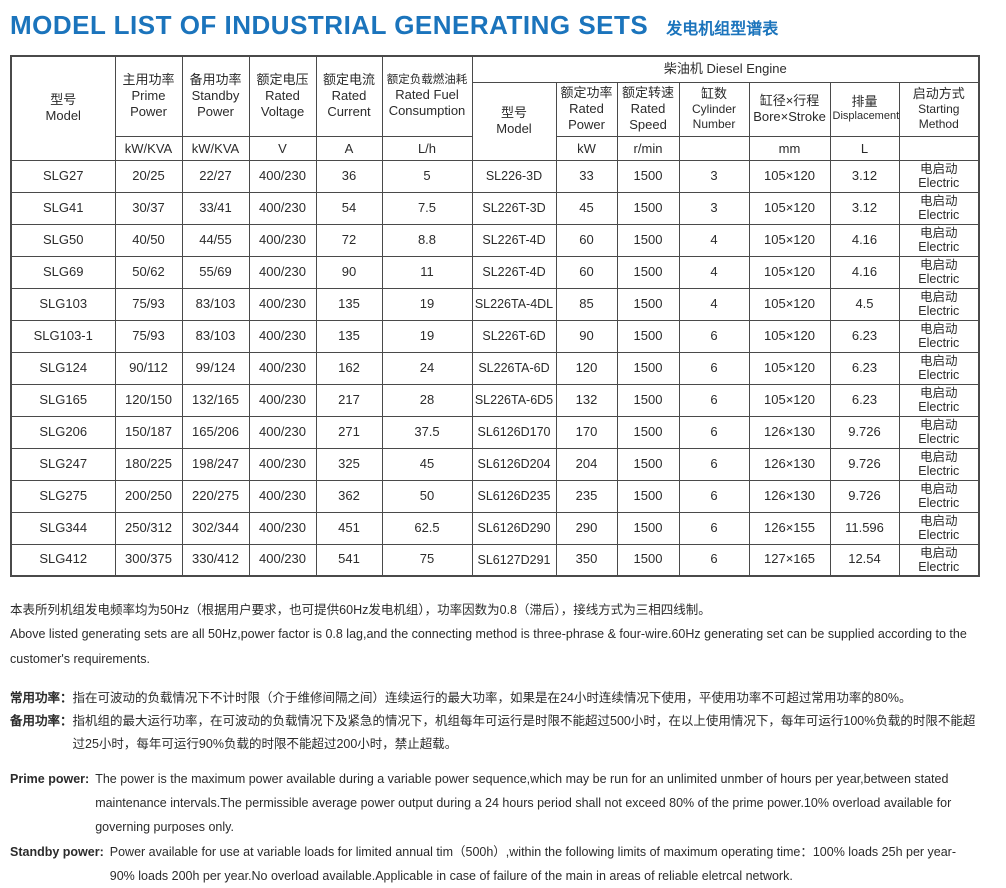 This screenshot has width=1006, height=888. What do you see at coordinates (41, 721) in the screenshot?
I see `note-standby-zh-label: 备用功率：` at bounding box center [41, 721].